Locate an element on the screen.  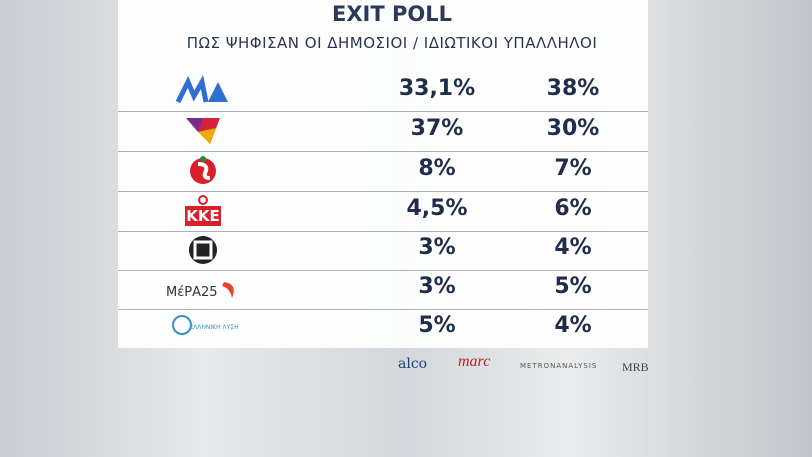
source-logo: METRONANALYSIS is located at coordinates (559, 366).